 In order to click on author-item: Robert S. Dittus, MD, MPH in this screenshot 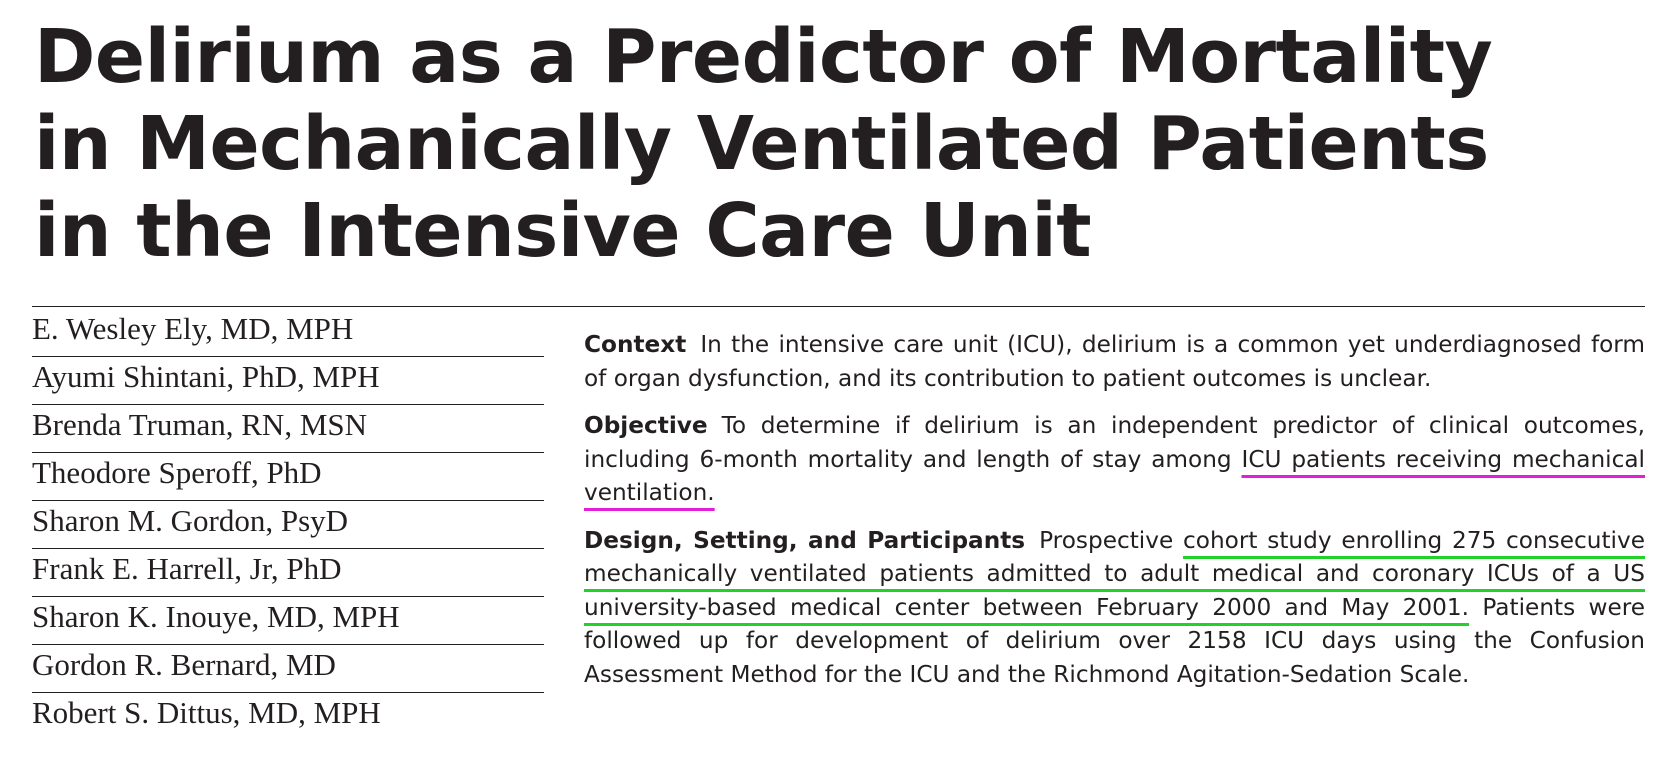, I will do `click(206, 712)`.